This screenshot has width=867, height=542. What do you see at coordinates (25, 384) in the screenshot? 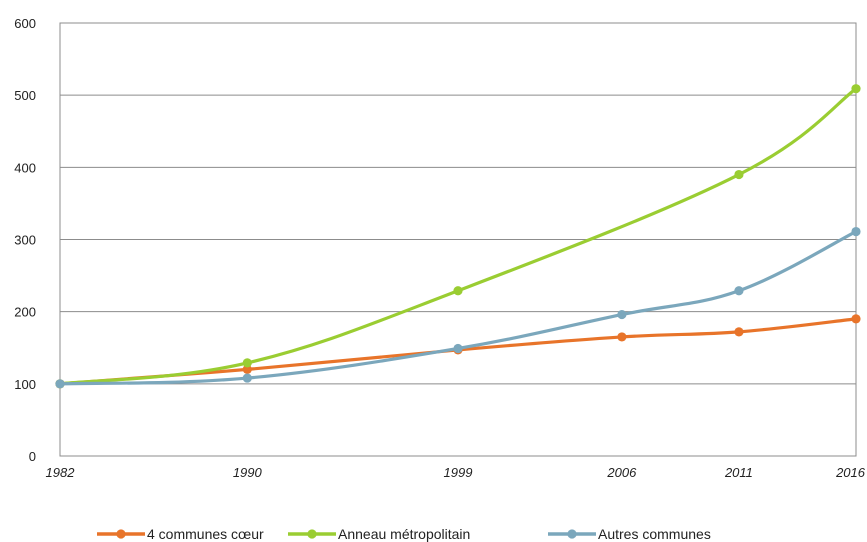
I see `y-tick-label: 100` at bounding box center [25, 384].